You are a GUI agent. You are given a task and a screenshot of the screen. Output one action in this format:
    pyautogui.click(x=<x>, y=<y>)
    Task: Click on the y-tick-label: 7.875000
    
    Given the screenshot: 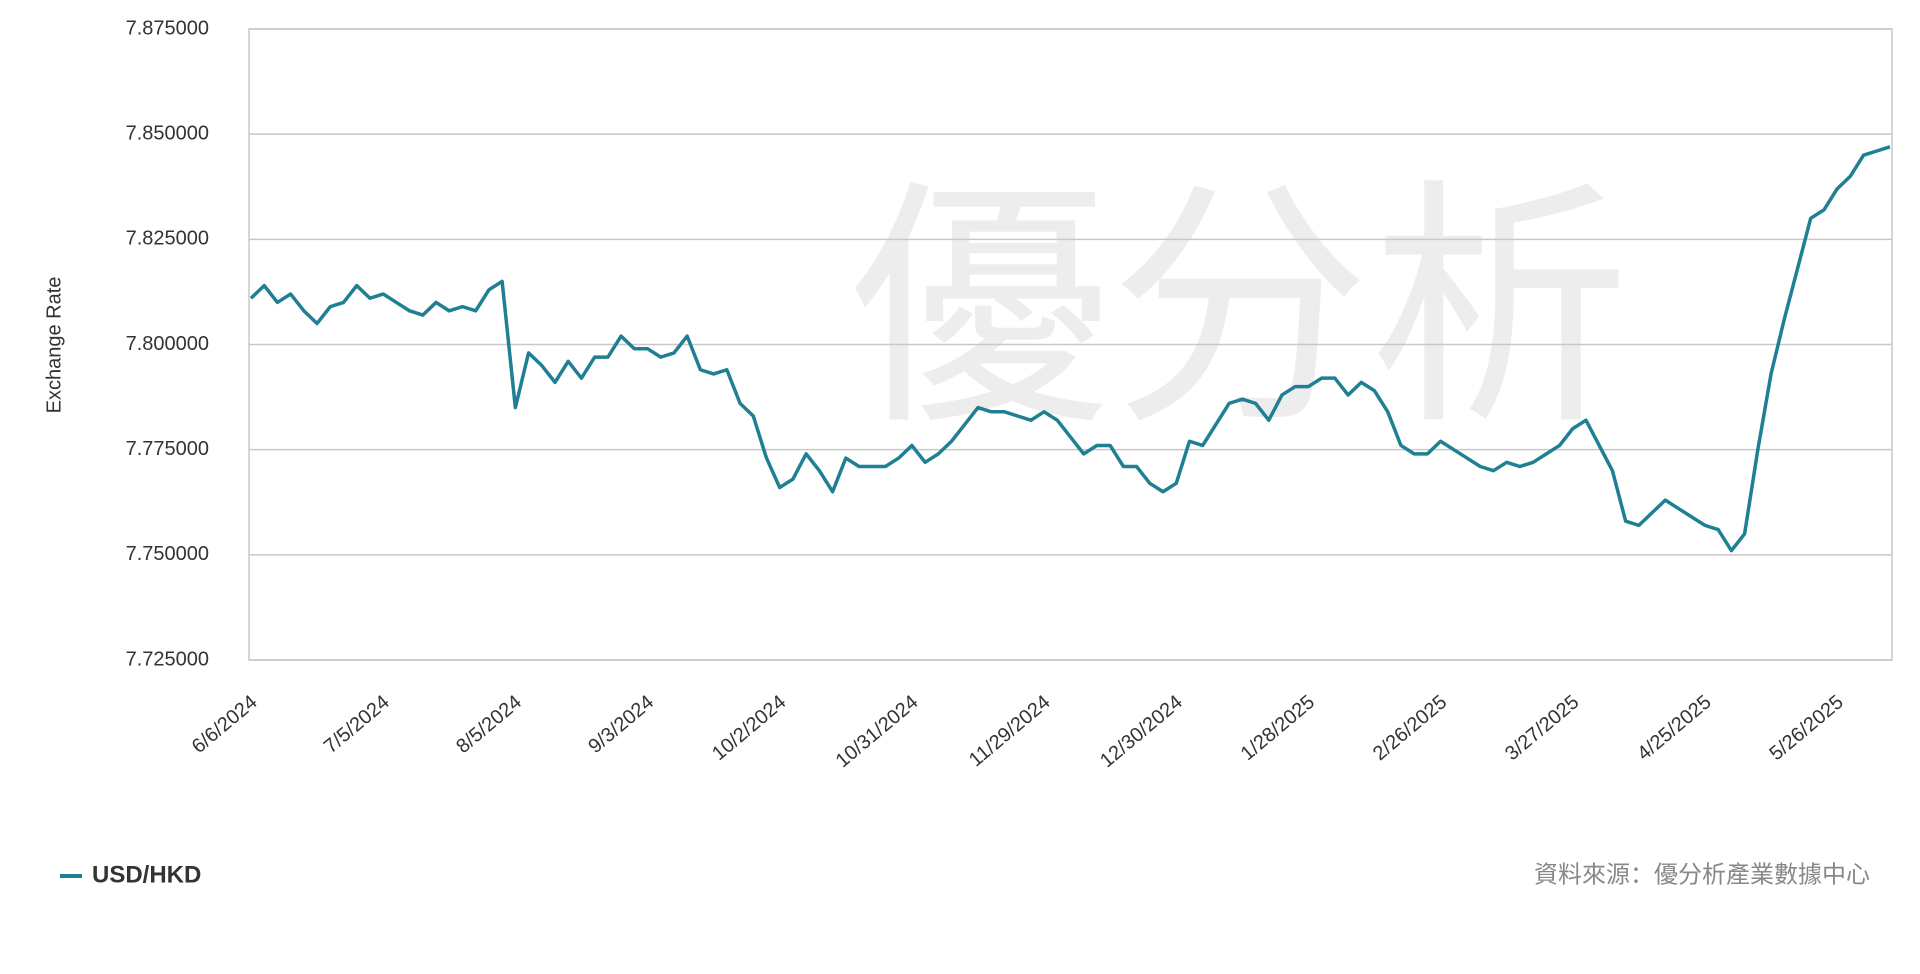 What is the action you would take?
    pyautogui.click(x=167, y=28)
    